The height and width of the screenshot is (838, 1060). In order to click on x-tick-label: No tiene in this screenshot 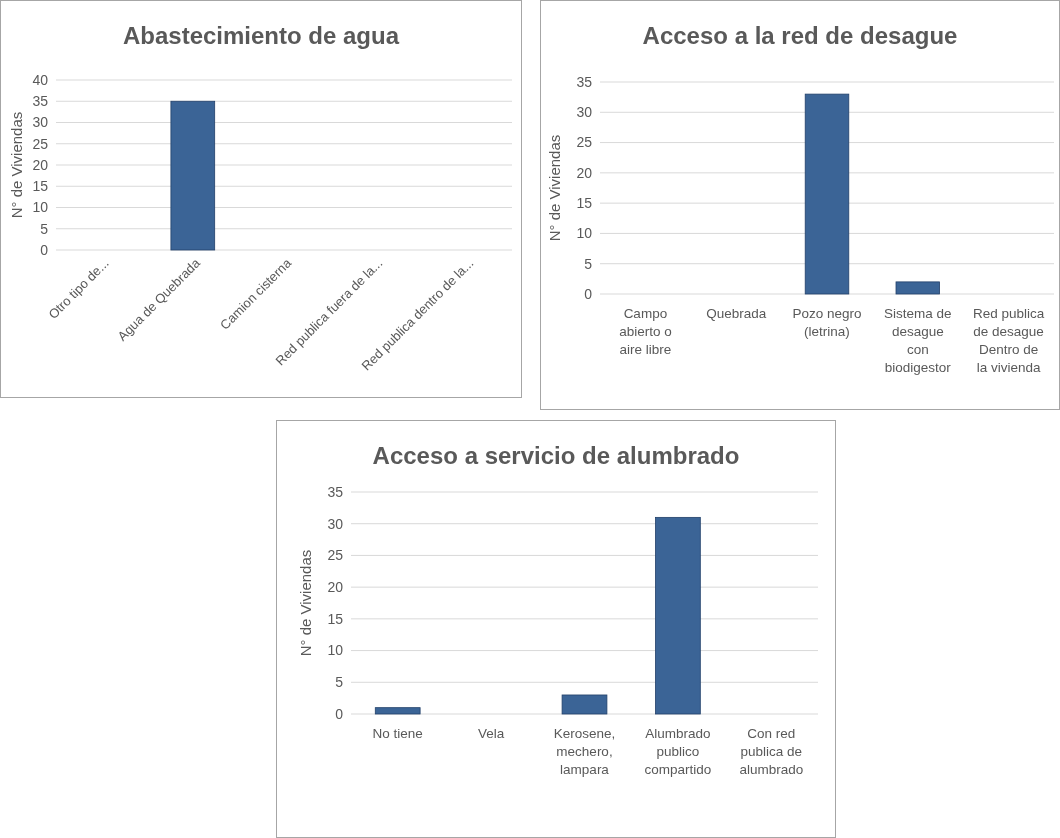, I will do `click(397, 733)`.